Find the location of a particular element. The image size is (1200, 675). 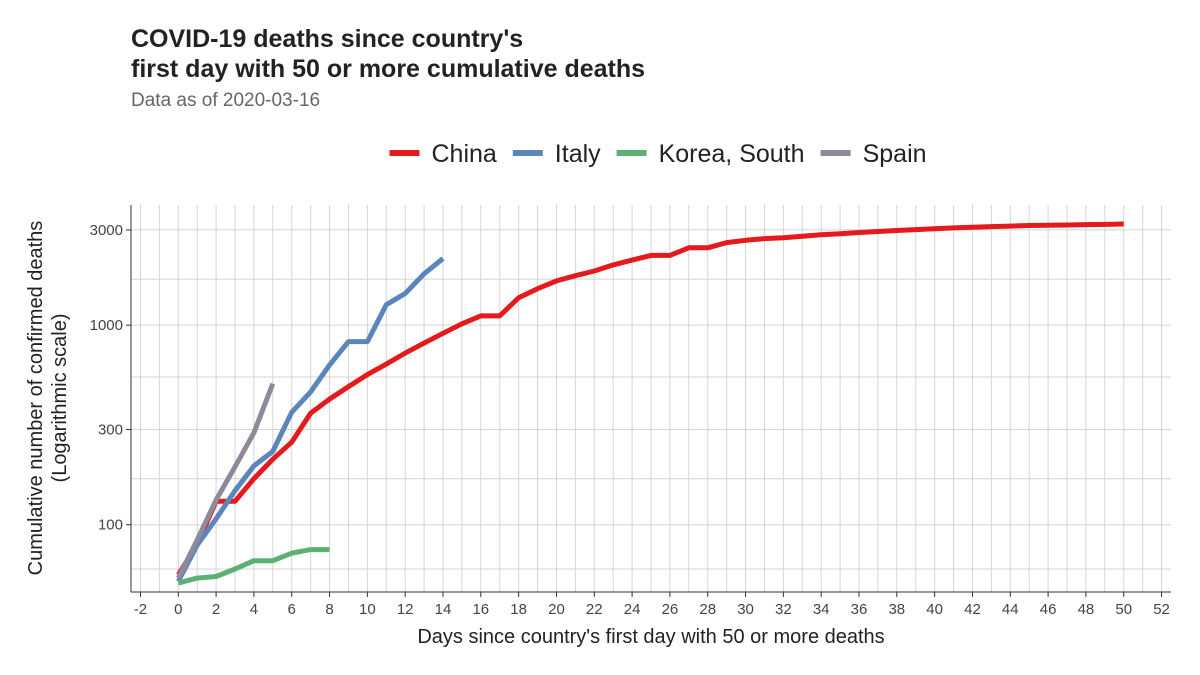

x-tick-label: 36 is located at coordinates (859, 609).